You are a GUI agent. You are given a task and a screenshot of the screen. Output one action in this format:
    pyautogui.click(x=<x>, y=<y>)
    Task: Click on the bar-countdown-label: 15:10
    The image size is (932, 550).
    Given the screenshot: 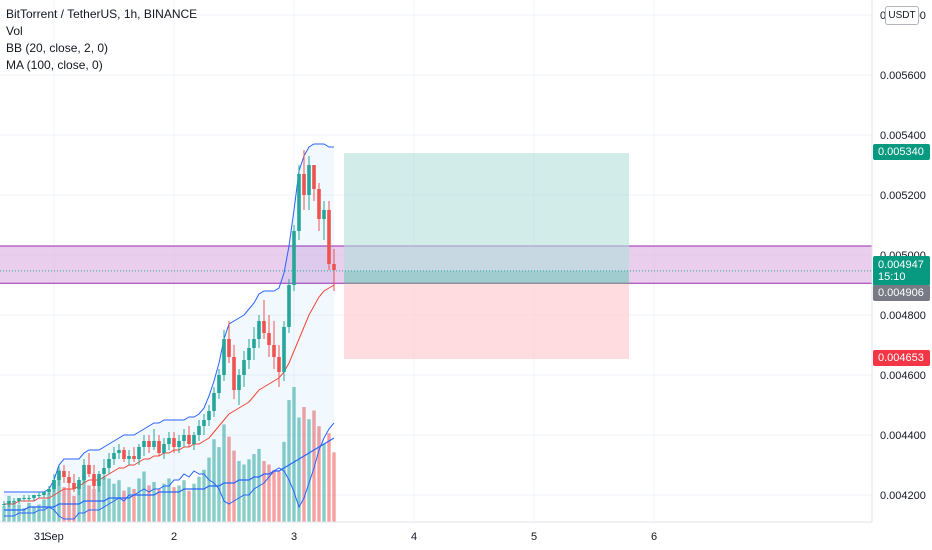 What is the action you would take?
    pyautogui.click(x=892, y=276)
    